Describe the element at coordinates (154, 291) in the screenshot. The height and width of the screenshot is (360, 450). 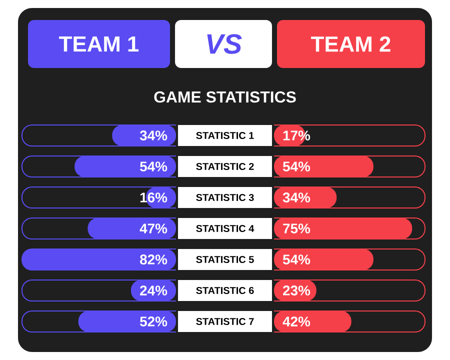
I see `data-label: 24%` at that location.